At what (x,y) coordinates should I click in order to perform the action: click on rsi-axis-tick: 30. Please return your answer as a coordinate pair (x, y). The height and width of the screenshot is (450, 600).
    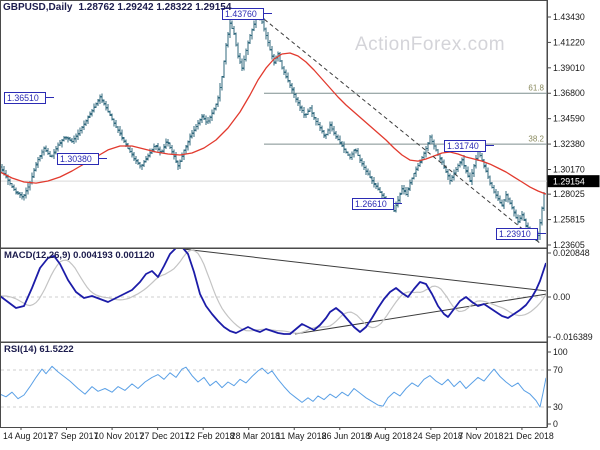
    Looking at the image, I should click on (558, 407).